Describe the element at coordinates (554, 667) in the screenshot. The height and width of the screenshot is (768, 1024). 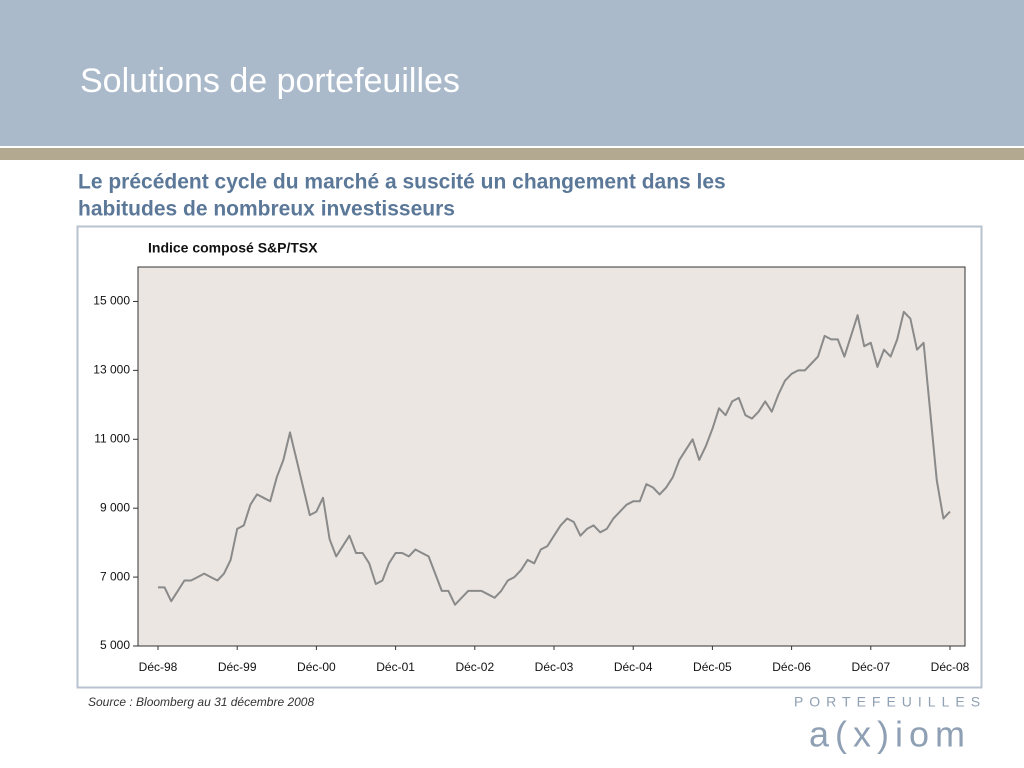
I see `x-tick-label: Déc-03` at that location.